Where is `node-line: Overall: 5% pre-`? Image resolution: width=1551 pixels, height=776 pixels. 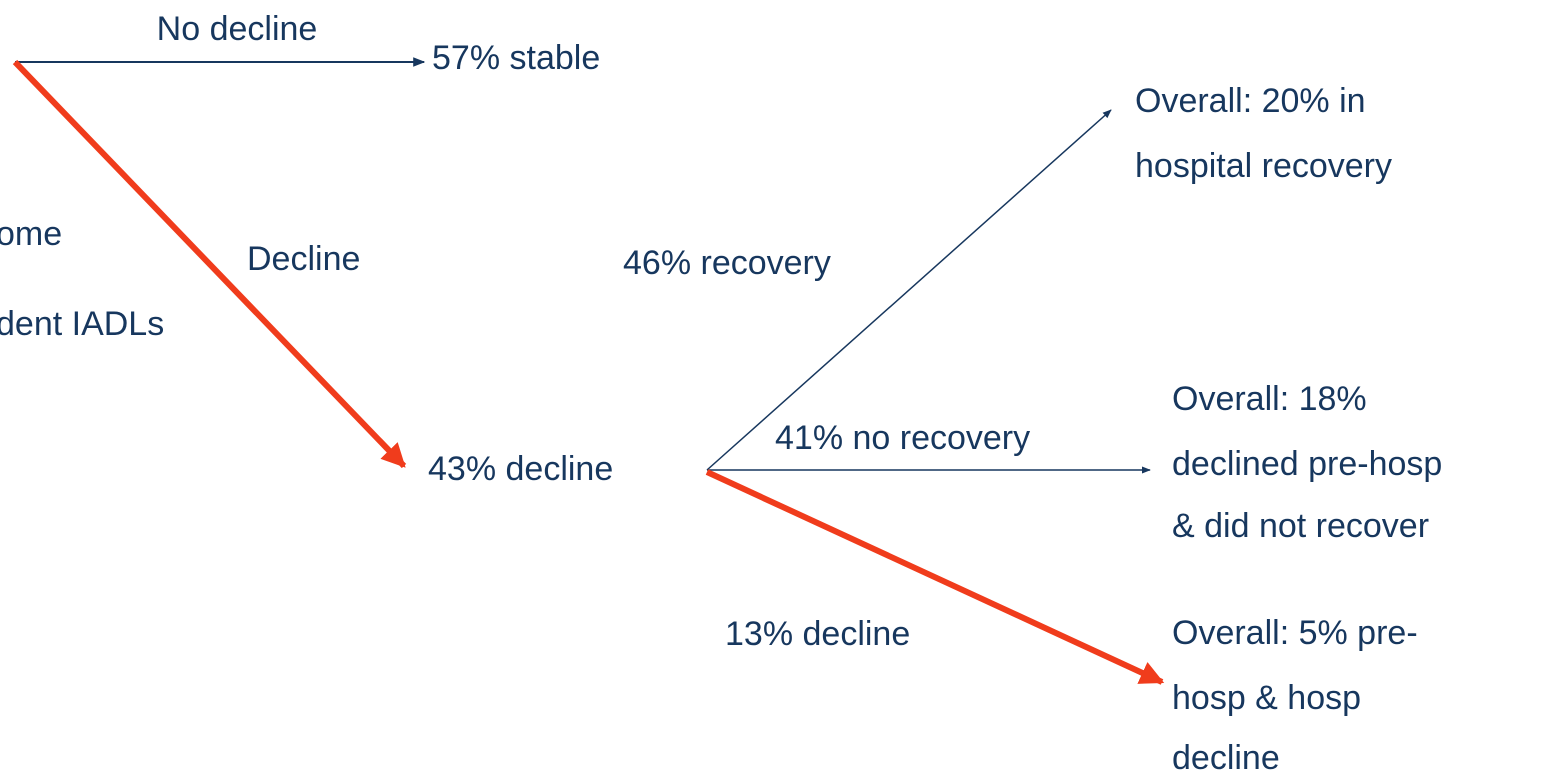 node-line: Overall: 5% pre- is located at coordinates (1295, 633).